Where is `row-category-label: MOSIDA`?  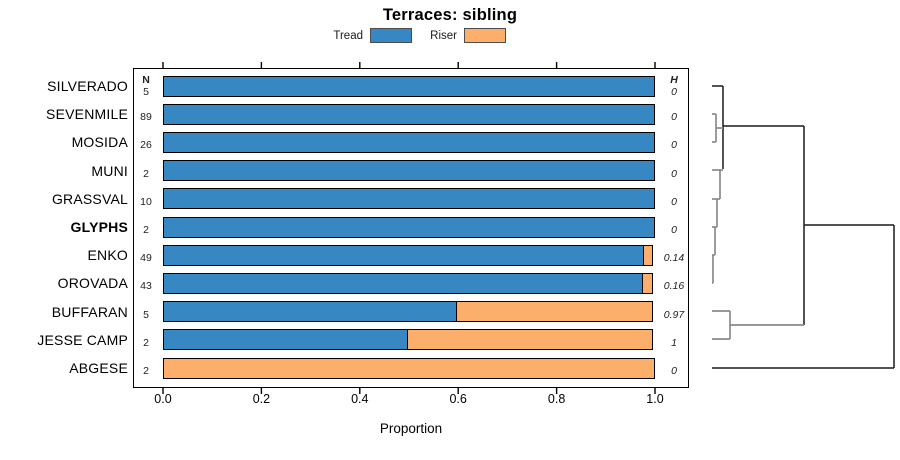
row-category-label: MOSIDA is located at coordinates (99, 142).